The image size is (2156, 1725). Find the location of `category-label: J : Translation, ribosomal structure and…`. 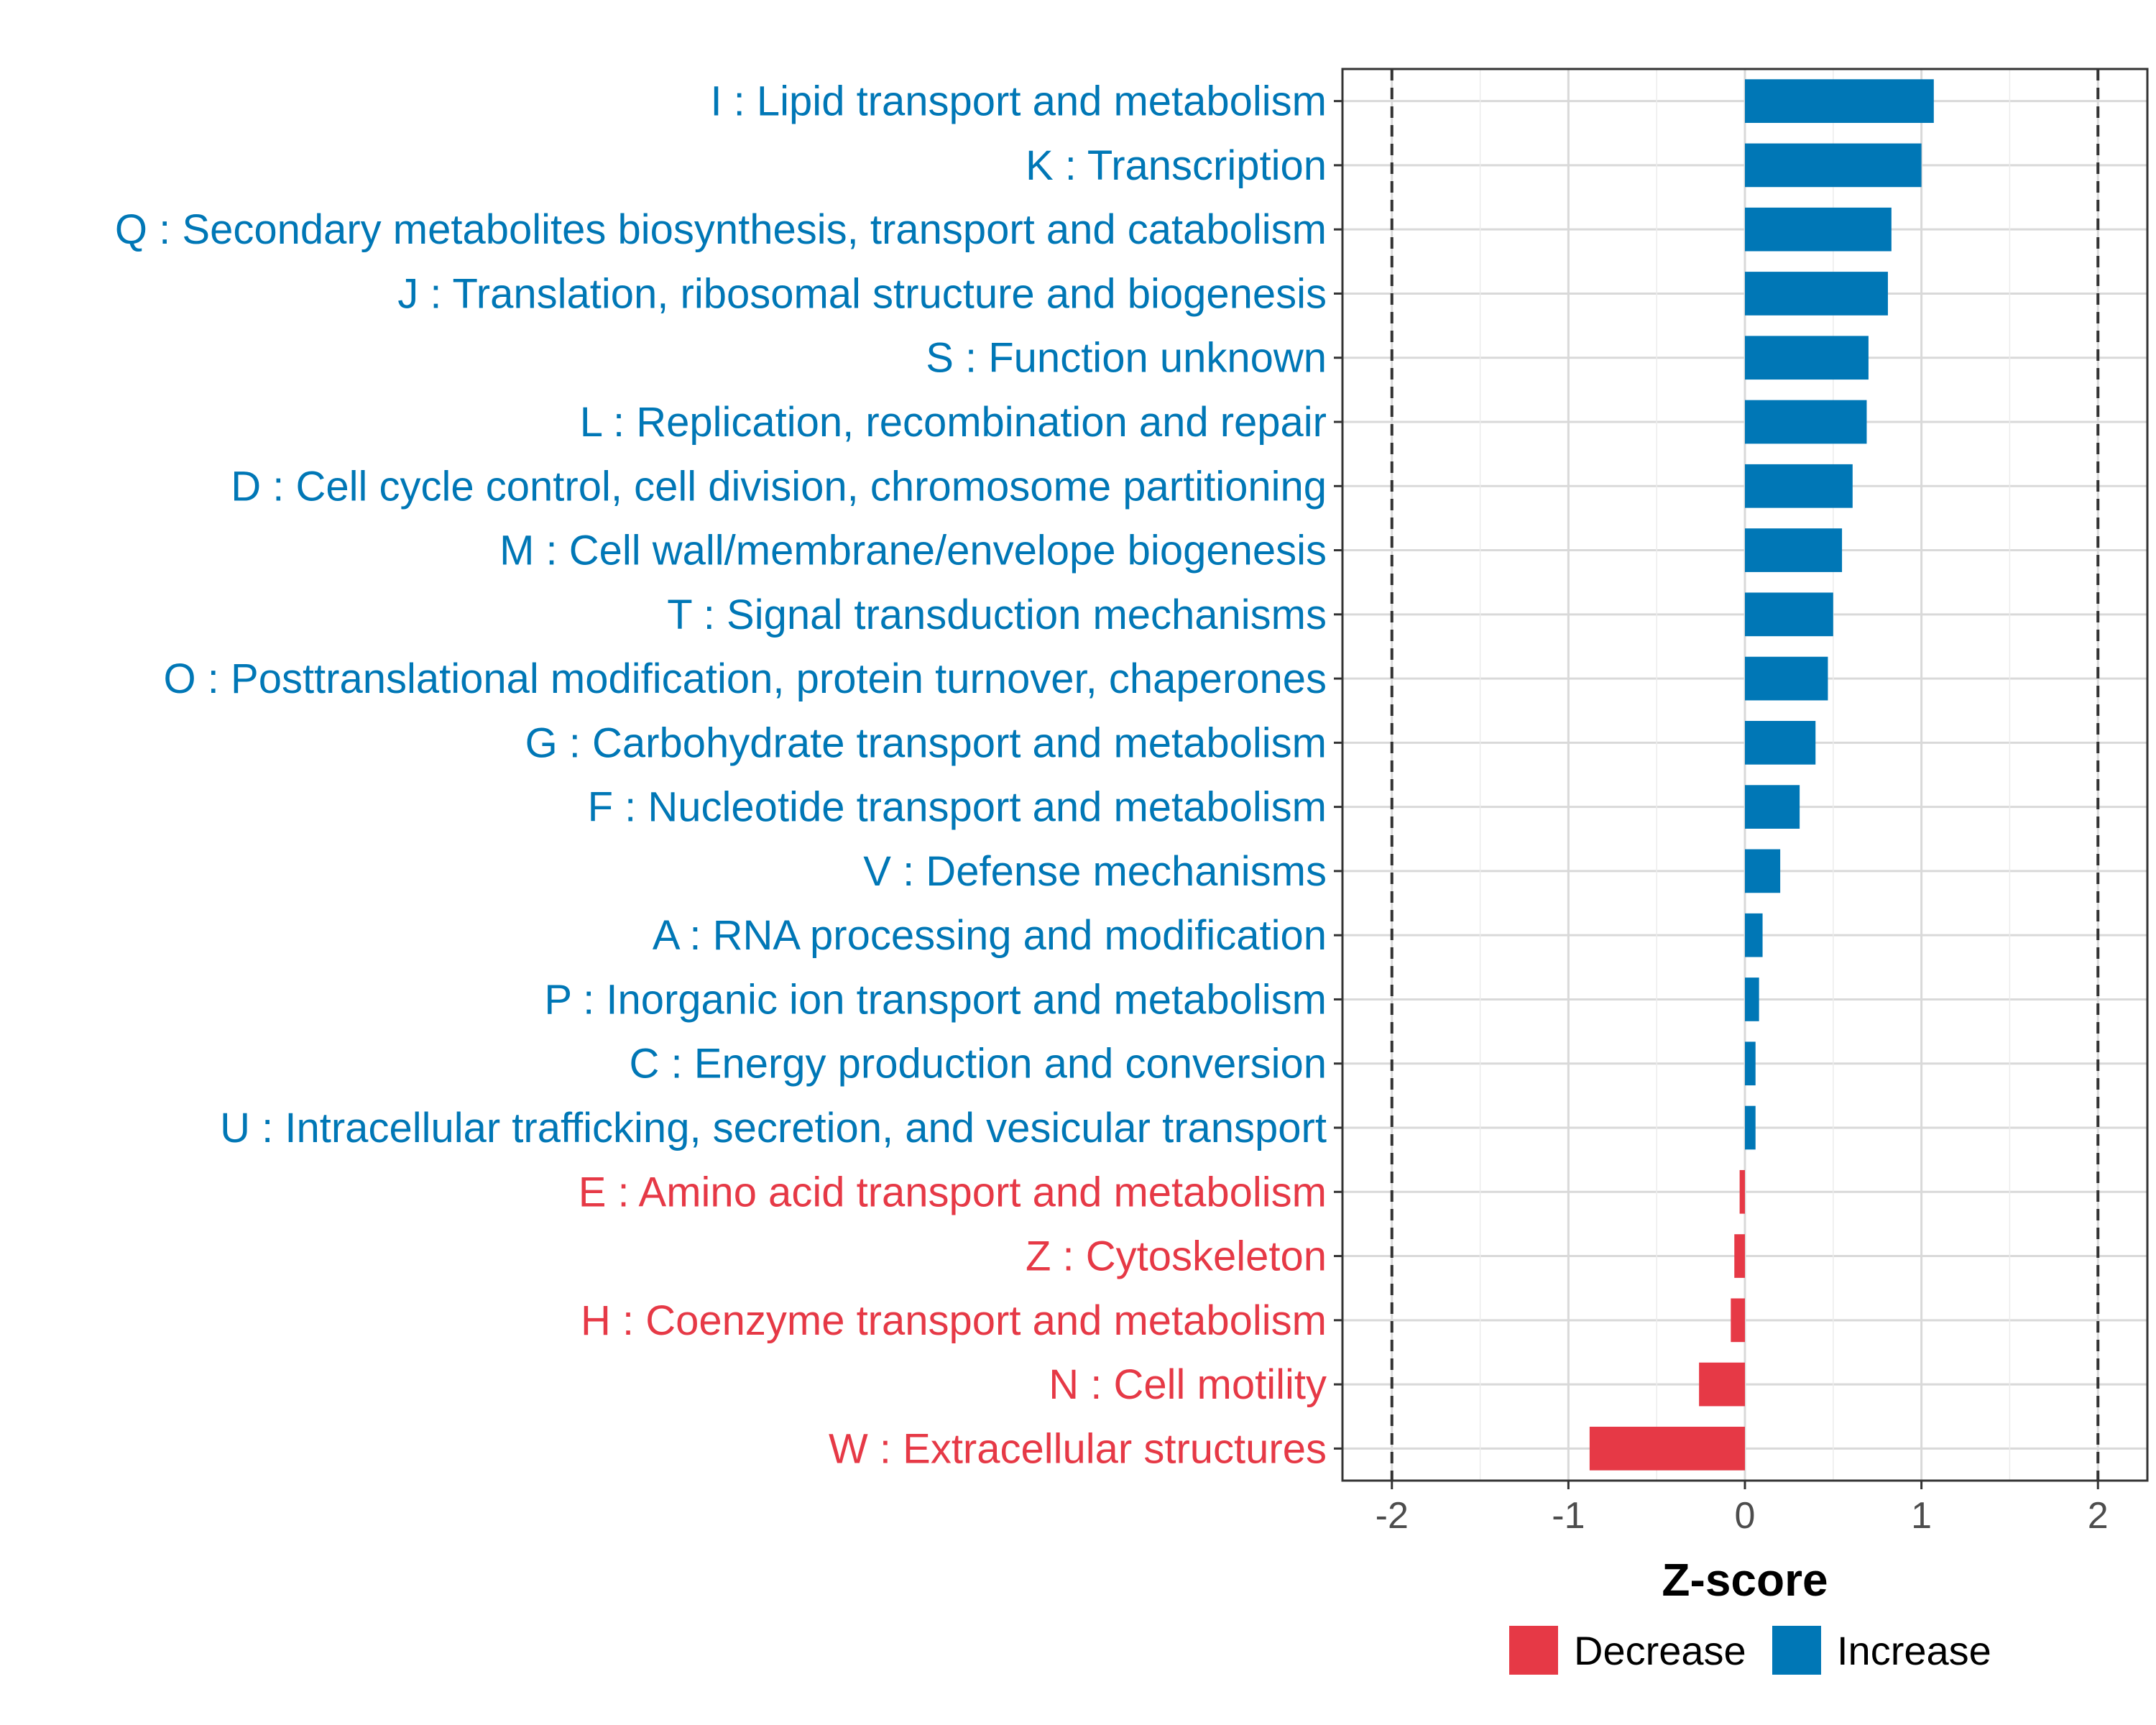

category-label: J : Translation, ribosomal structure and… is located at coordinates (862, 293).